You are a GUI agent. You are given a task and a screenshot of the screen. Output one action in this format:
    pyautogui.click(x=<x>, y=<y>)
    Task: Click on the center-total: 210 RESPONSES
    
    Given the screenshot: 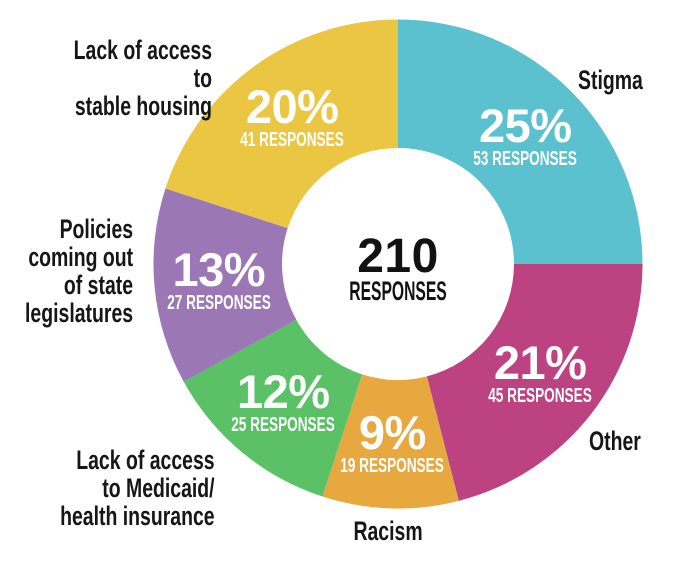 What is the action you would take?
    pyautogui.click(x=398, y=268)
    